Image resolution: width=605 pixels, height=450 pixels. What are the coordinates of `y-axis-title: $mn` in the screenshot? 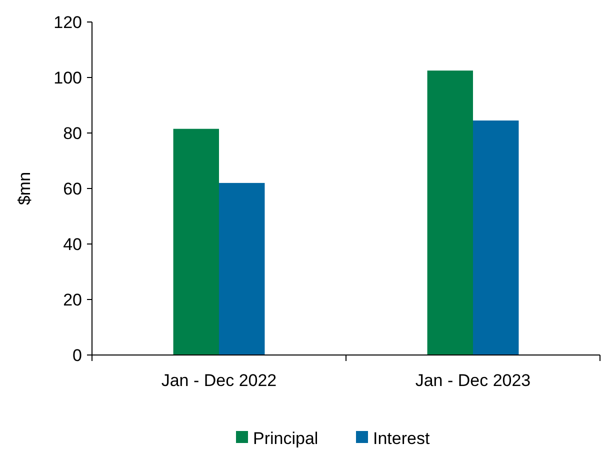 It's located at (24, 189).